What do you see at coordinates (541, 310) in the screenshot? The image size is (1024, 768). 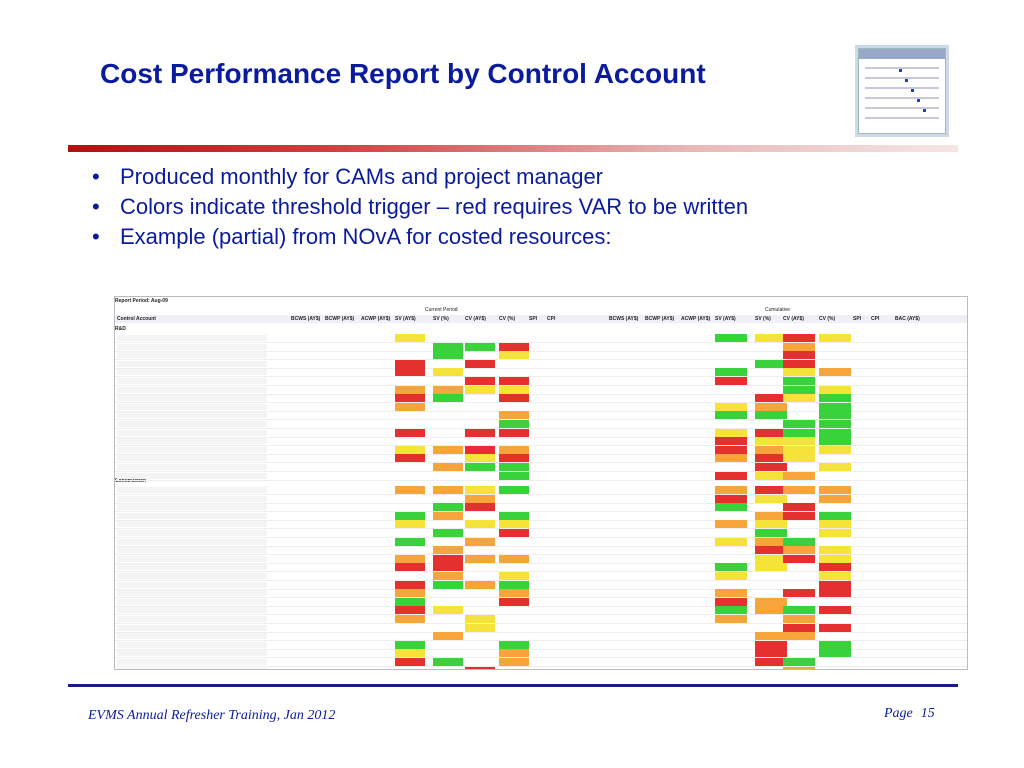 I see `period-header-row: Current Period Cumulative` at bounding box center [541, 310].